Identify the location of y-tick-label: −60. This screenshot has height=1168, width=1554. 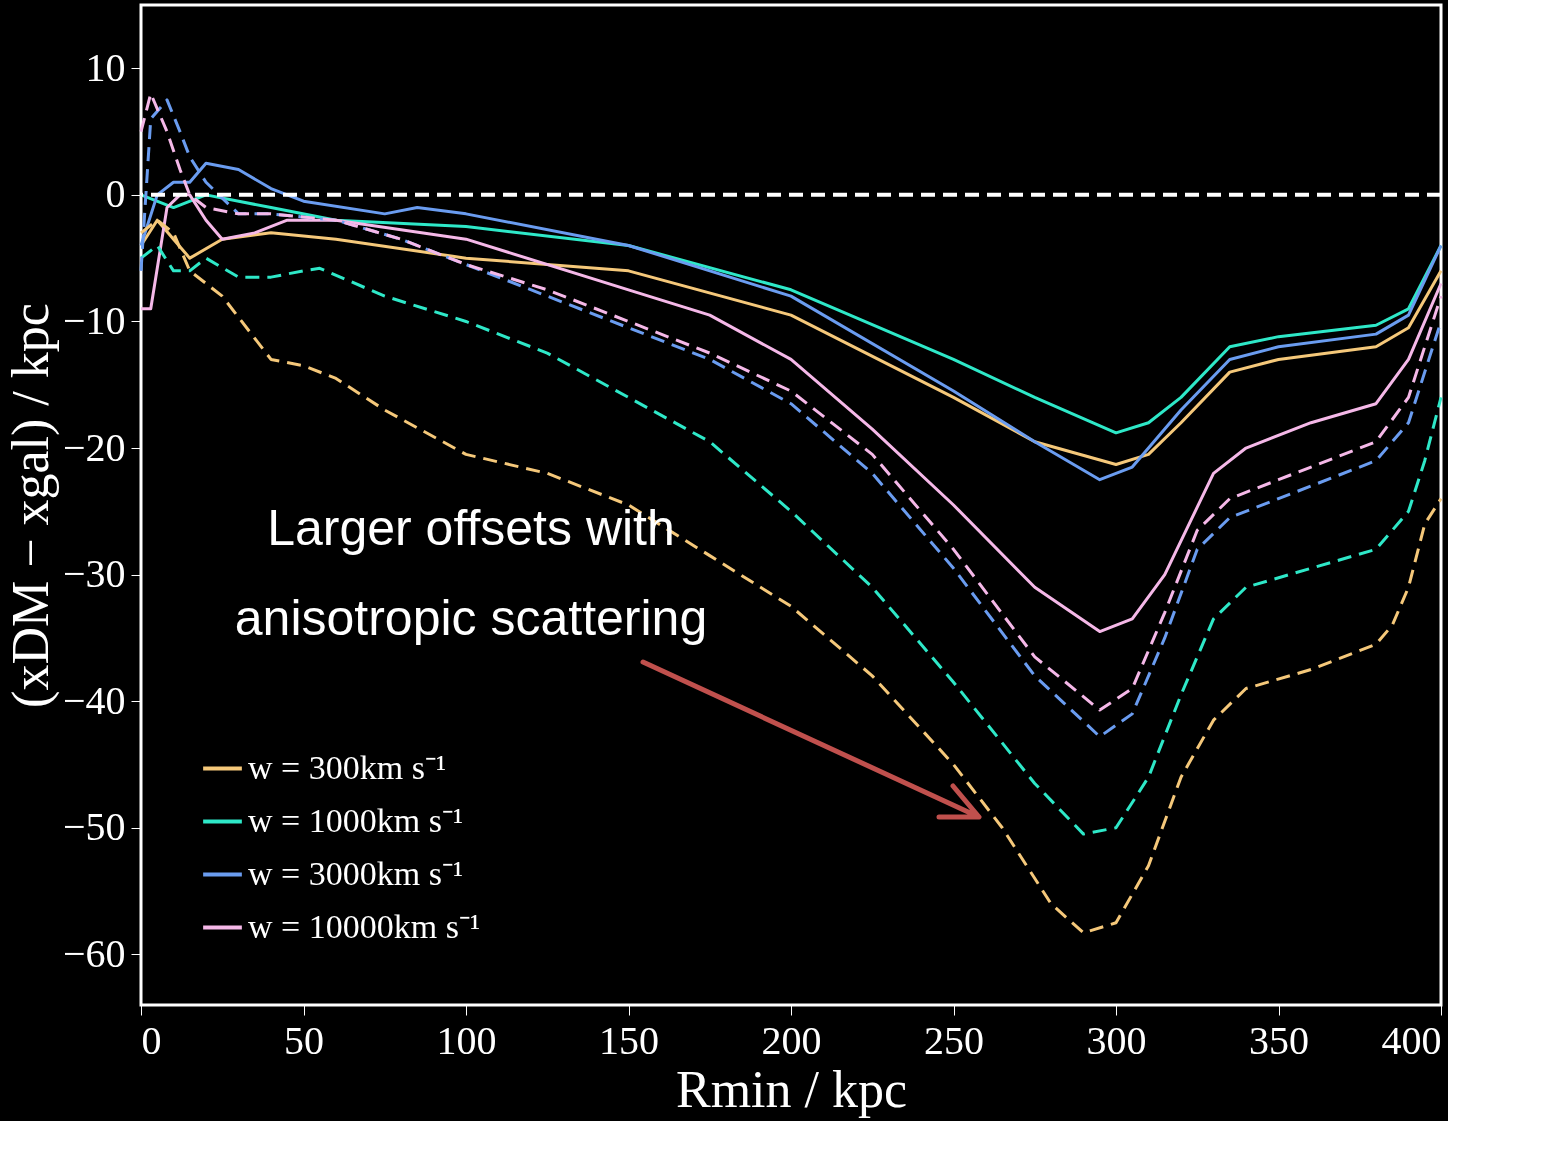
(94, 953).